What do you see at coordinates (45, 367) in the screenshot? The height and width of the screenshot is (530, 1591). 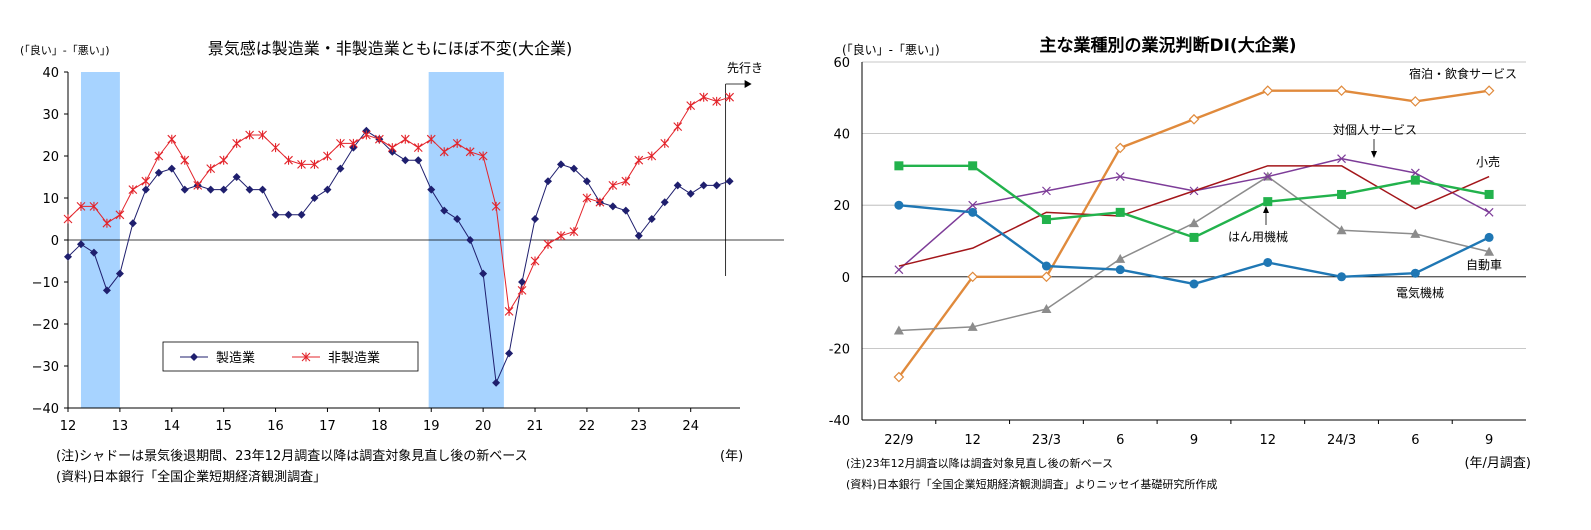 I see `y-tick-label: −30` at bounding box center [45, 367].